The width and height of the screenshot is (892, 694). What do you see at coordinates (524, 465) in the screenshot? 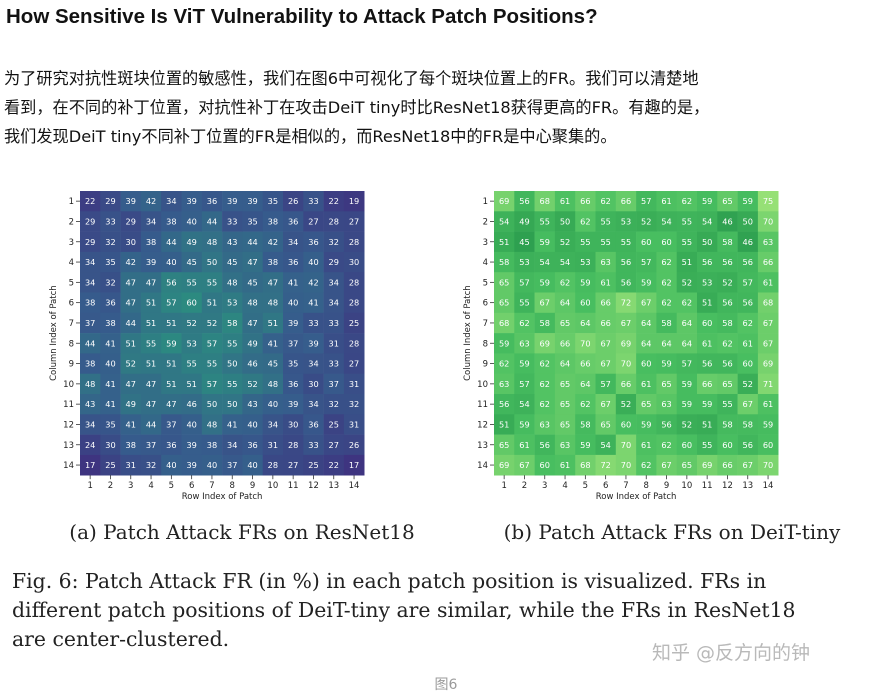
I see `cell-value-label: 67` at bounding box center [524, 465].